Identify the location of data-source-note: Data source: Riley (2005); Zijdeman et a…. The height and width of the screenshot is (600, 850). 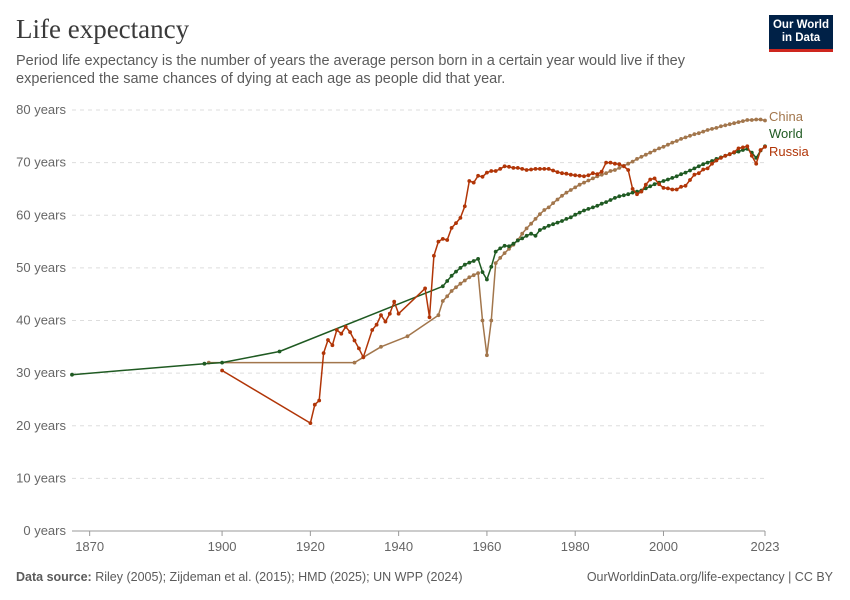
(239, 577).